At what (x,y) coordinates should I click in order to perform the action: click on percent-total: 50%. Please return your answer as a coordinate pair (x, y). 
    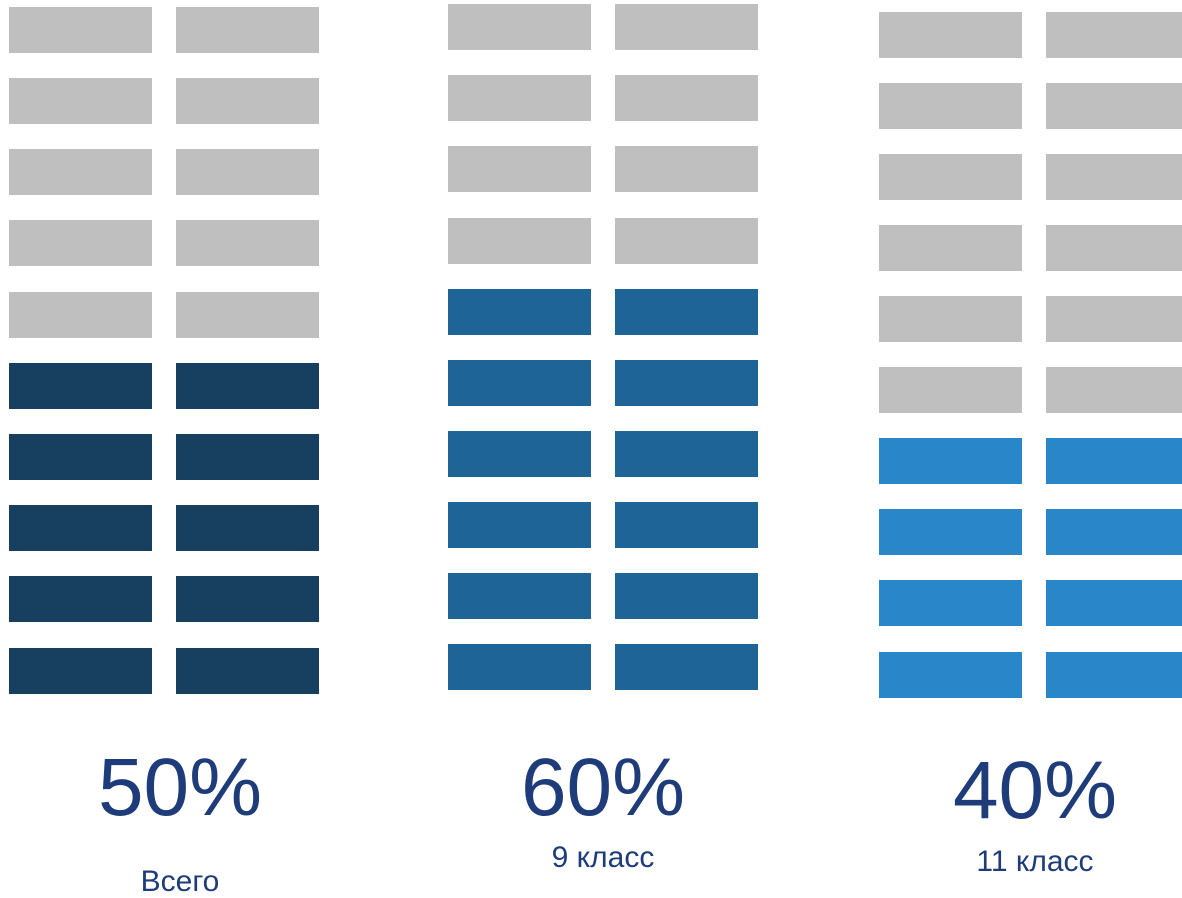
    Looking at the image, I should click on (180, 787).